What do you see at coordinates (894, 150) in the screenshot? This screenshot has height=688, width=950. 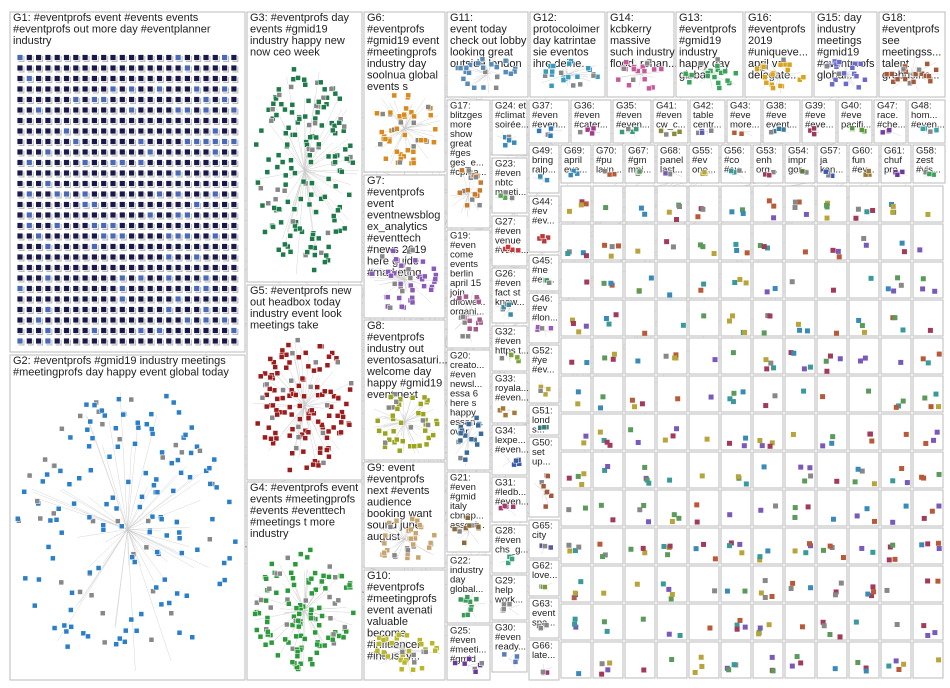 I see `group-label-line: G61:` at bounding box center [894, 150].